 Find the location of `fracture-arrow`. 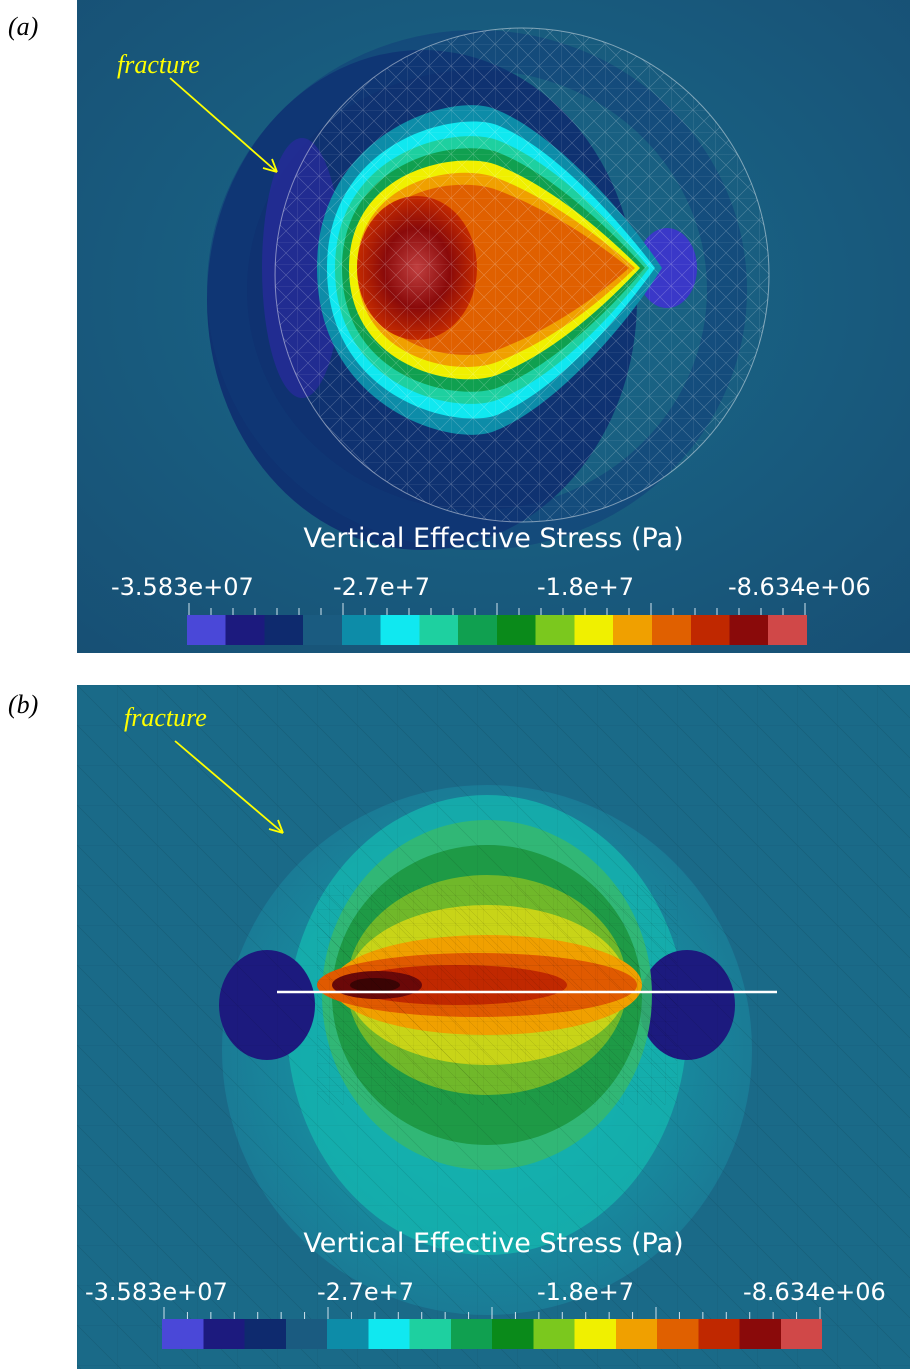

fracture-arrow is located at coordinates (223, 125).